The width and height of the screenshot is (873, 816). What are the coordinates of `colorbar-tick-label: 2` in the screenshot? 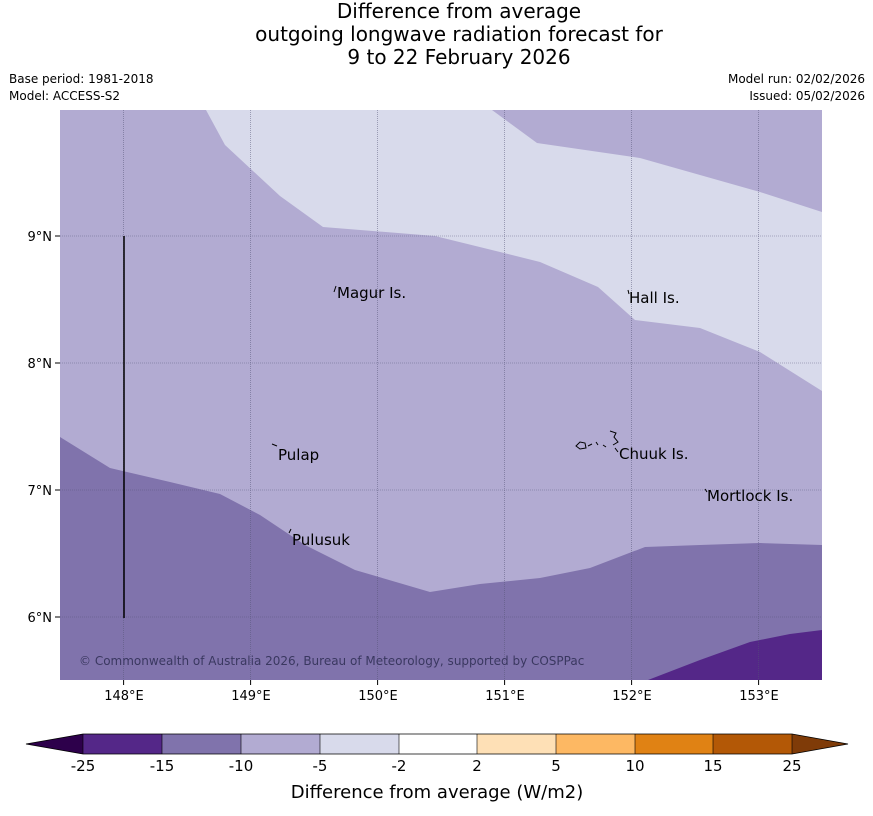 It's located at (477, 766).